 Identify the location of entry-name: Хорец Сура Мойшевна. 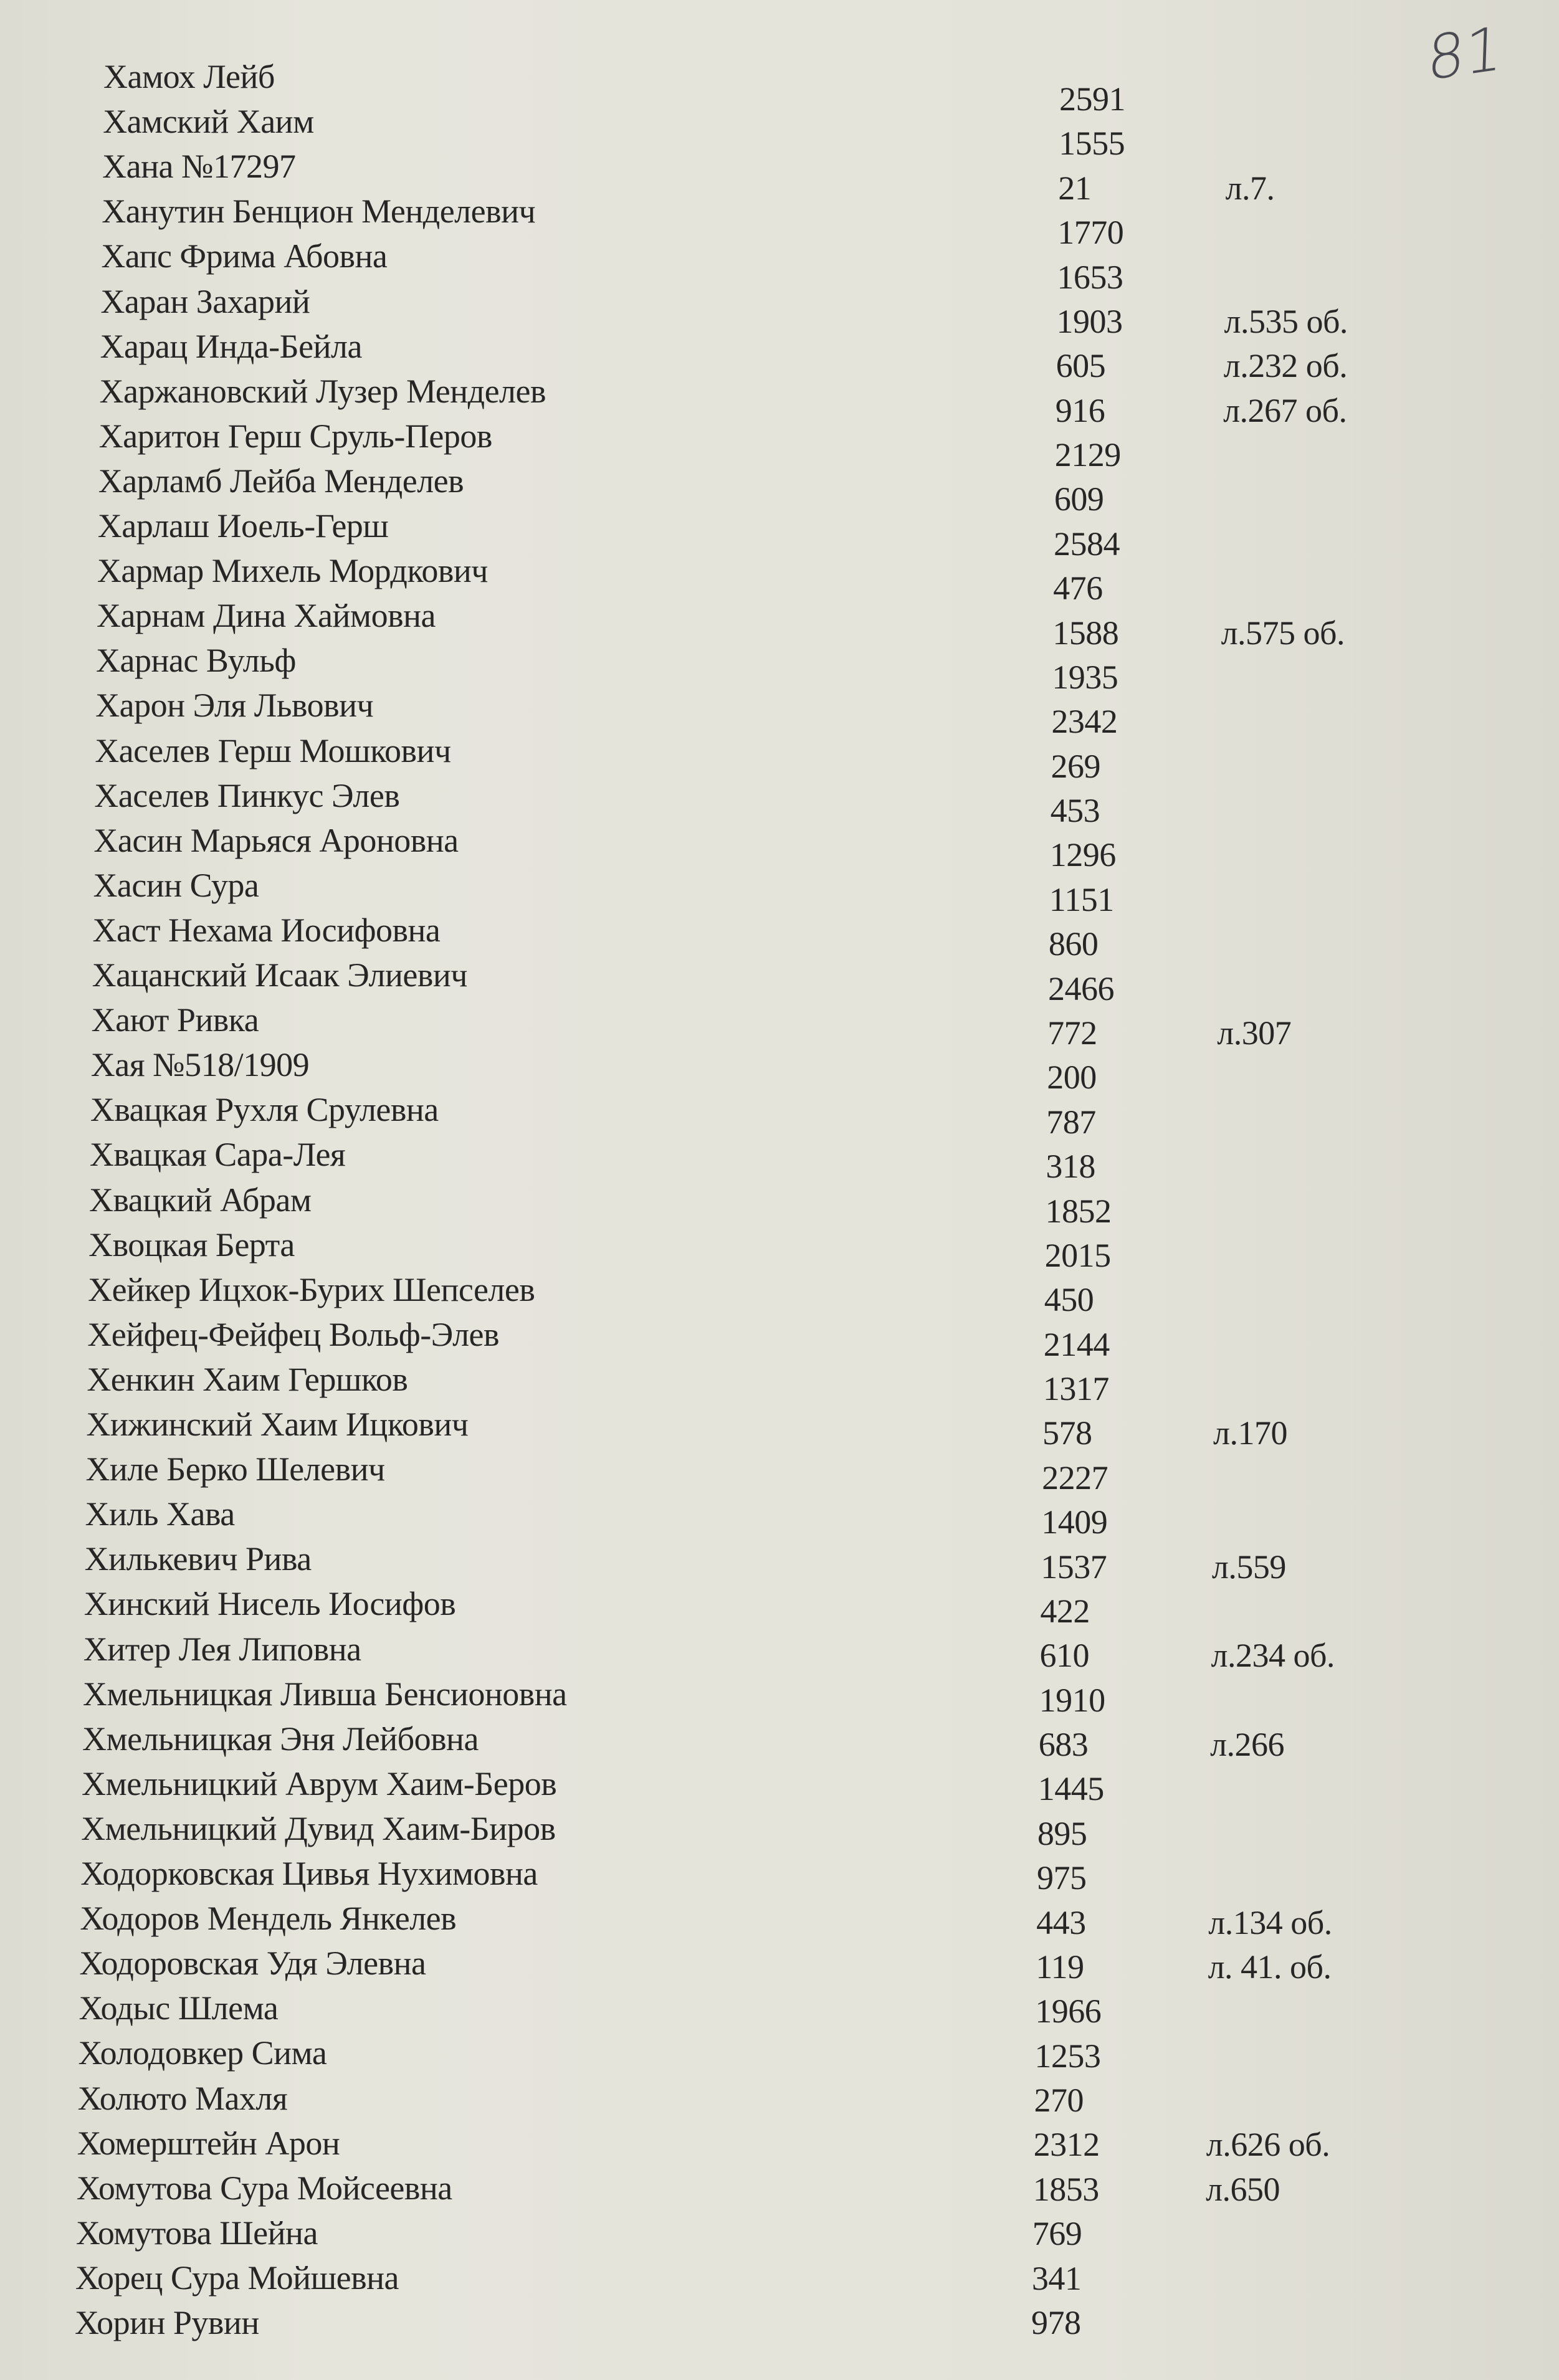
(237, 2278).